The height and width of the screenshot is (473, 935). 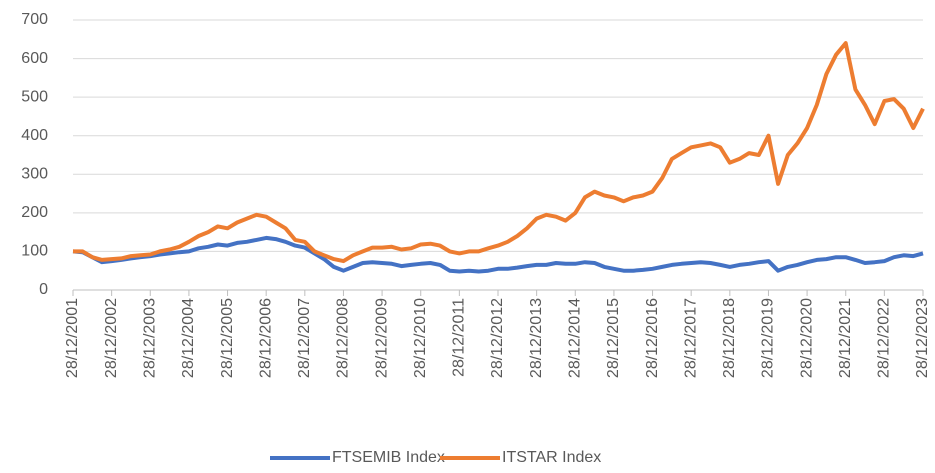 I want to click on y-tick-label: 700, so click(x=34, y=19).